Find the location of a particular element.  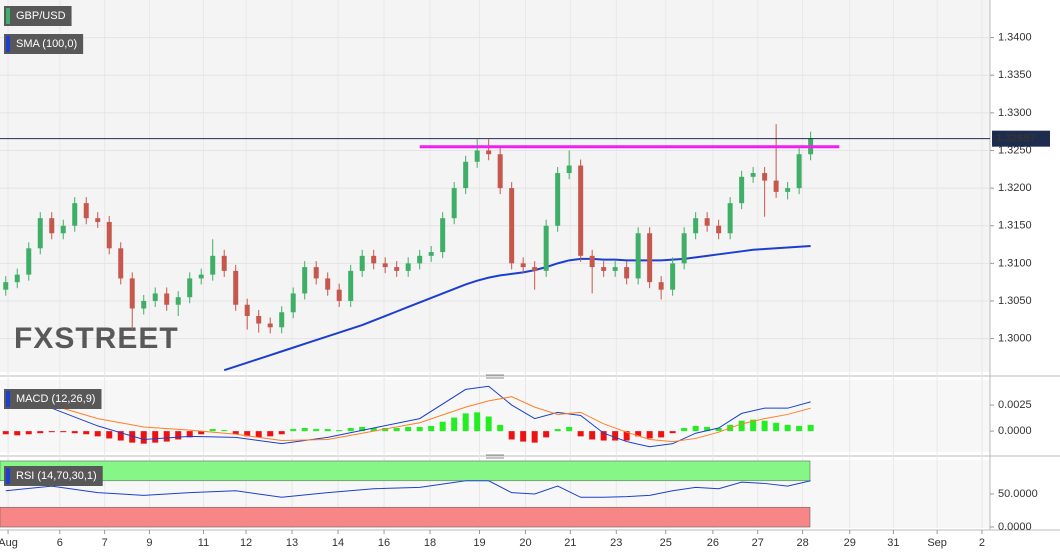

x-tick-label: 28 is located at coordinates (802, 543).